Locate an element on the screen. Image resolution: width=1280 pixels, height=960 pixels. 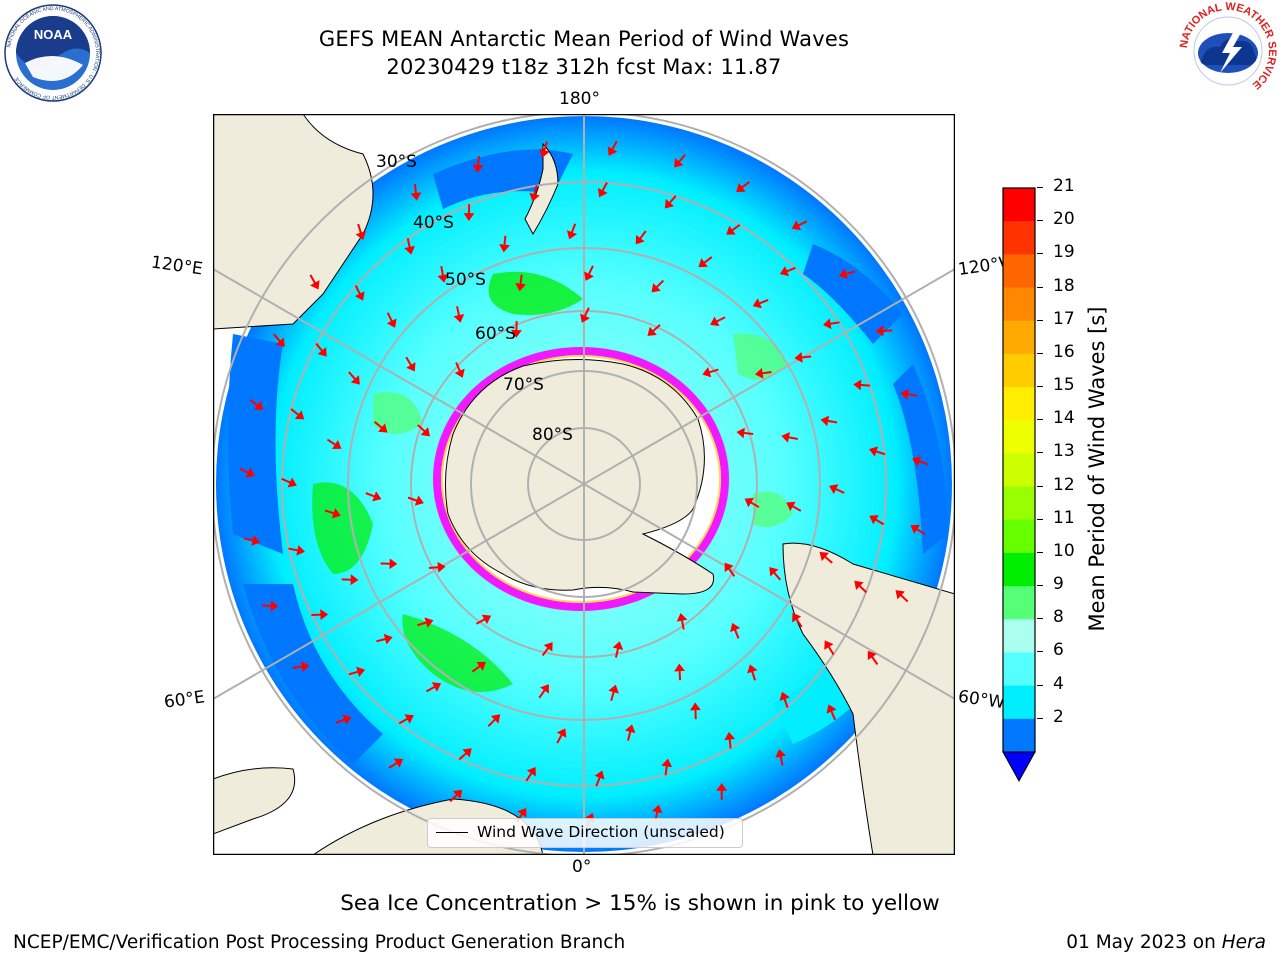
colorbar-tick-label: 4 is located at coordinates (1058, 683).